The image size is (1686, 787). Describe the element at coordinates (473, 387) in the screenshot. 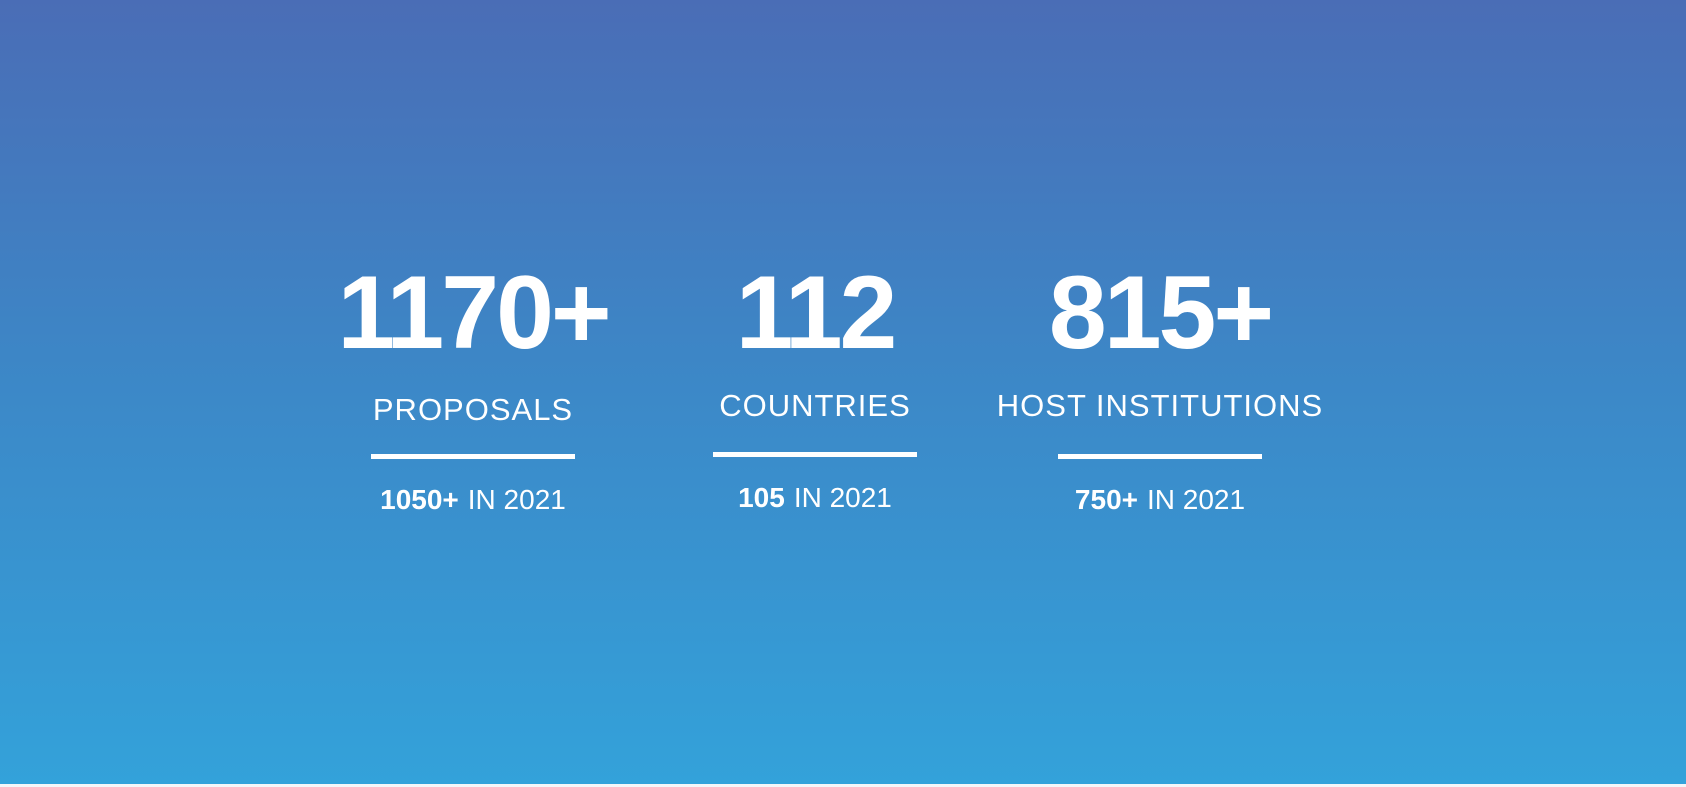

I see `stat-block: 1170+ PROPOSALS 1050+ IN 2021` at that location.